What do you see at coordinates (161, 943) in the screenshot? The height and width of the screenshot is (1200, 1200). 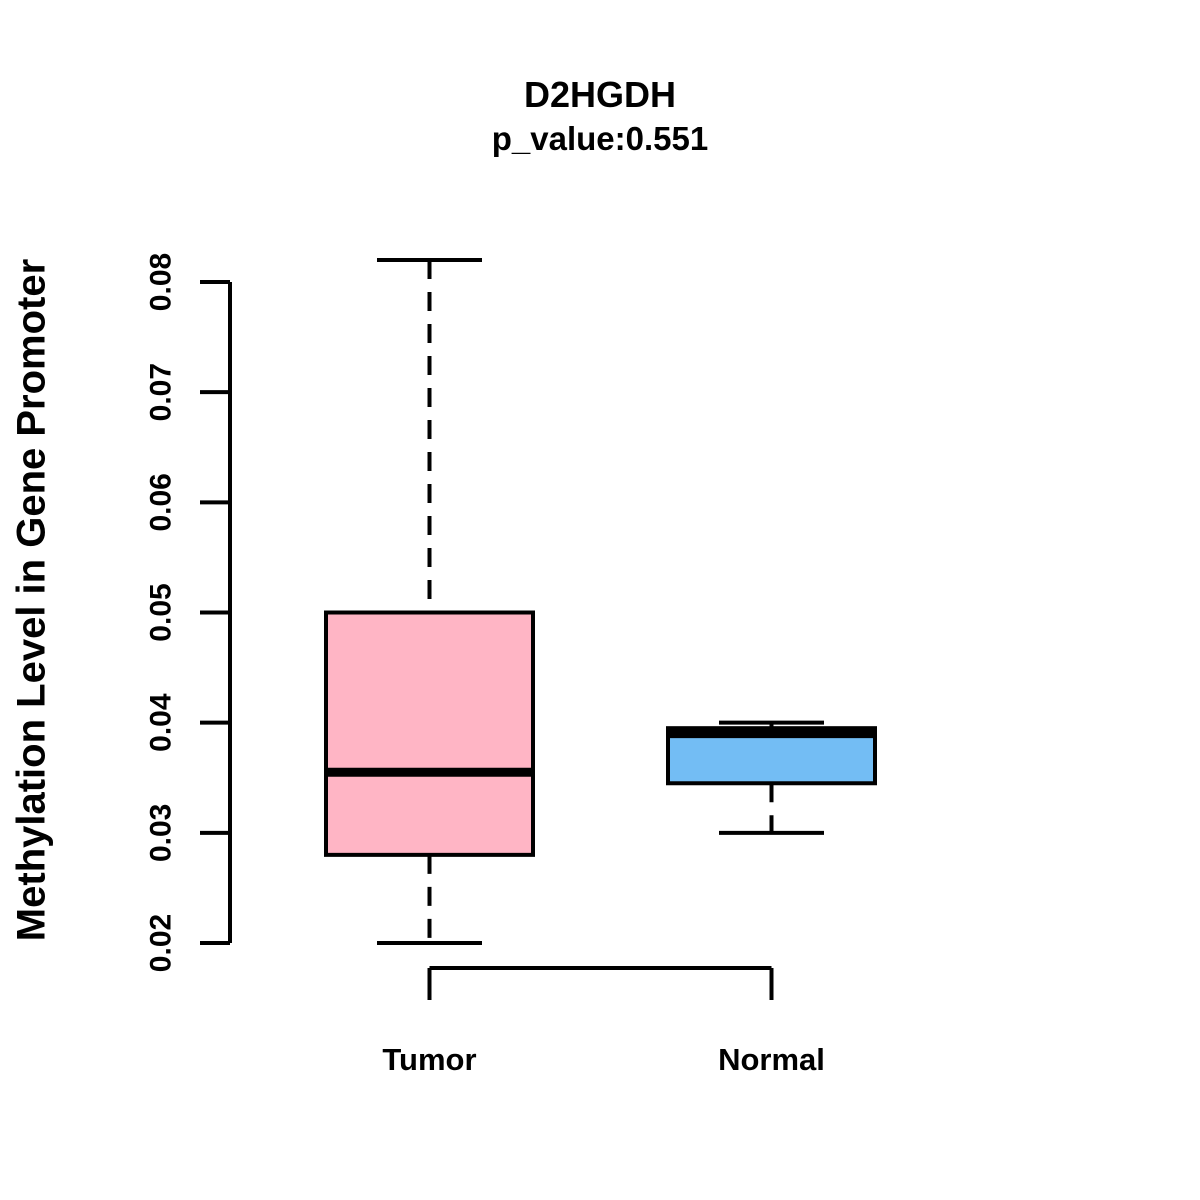 I see `y-tick-label: 0.02` at bounding box center [161, 943].